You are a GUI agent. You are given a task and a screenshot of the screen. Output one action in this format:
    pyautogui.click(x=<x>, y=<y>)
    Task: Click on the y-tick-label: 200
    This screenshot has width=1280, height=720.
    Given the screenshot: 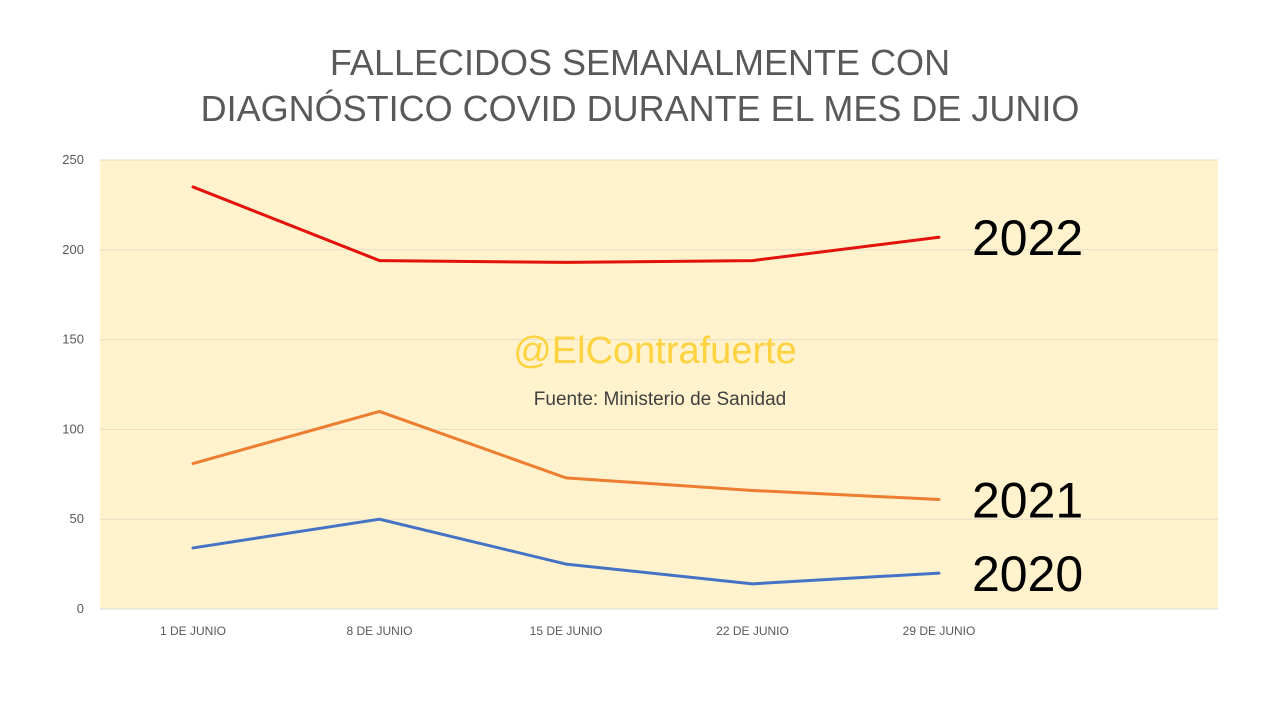 What is the action you would take?
    pyautogui.click(x=73, y=249)
    